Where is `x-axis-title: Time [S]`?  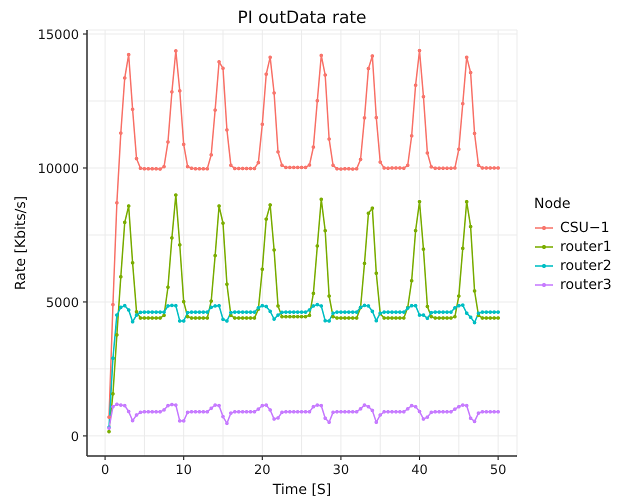 x-axis-title: Time [S] is located at coordinates (302, 489).